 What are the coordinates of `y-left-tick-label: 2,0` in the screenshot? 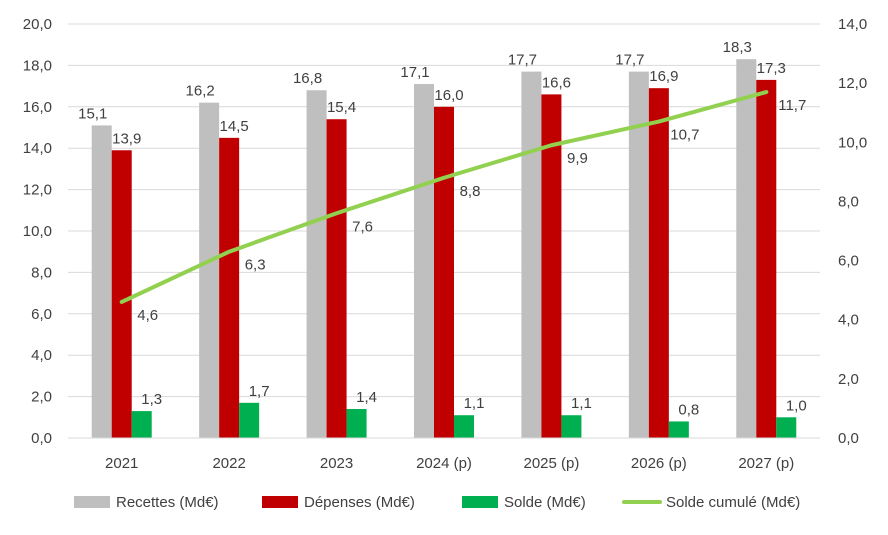 It's located at (41, 397).